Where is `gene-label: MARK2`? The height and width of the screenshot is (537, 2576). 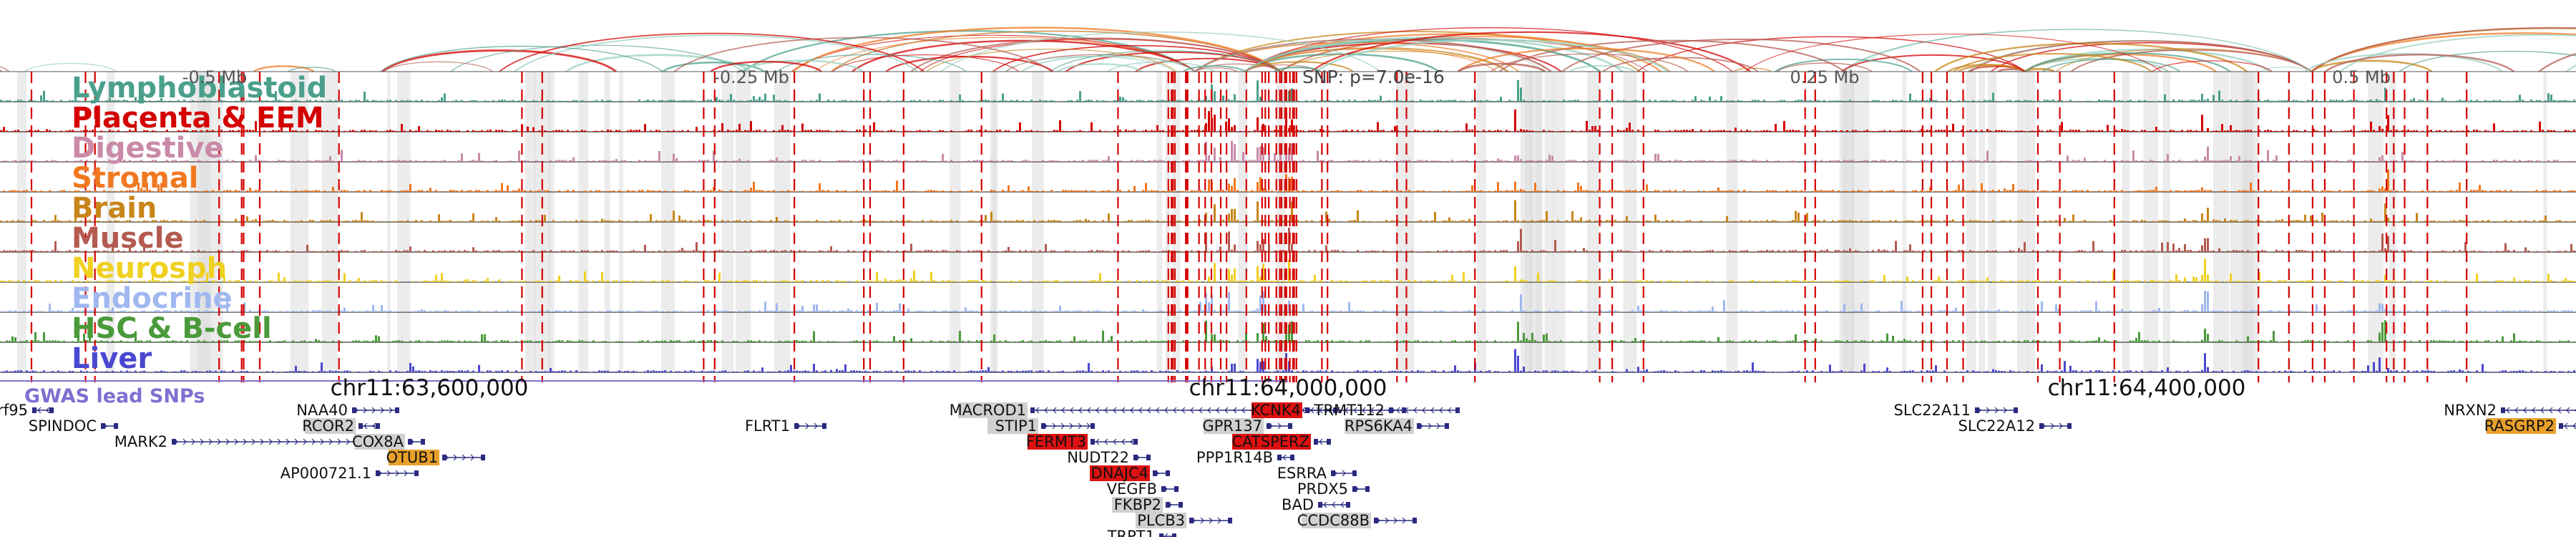 gene-label: MARK2 is located at coordinates (140, 441).